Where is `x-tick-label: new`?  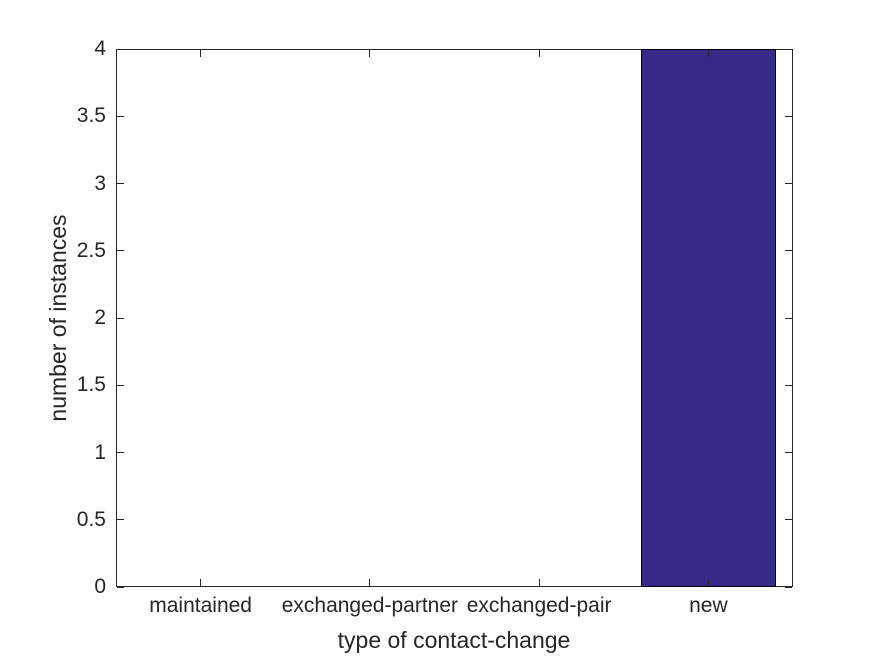 x-tick-label: new is located at coordinates (708, 605).